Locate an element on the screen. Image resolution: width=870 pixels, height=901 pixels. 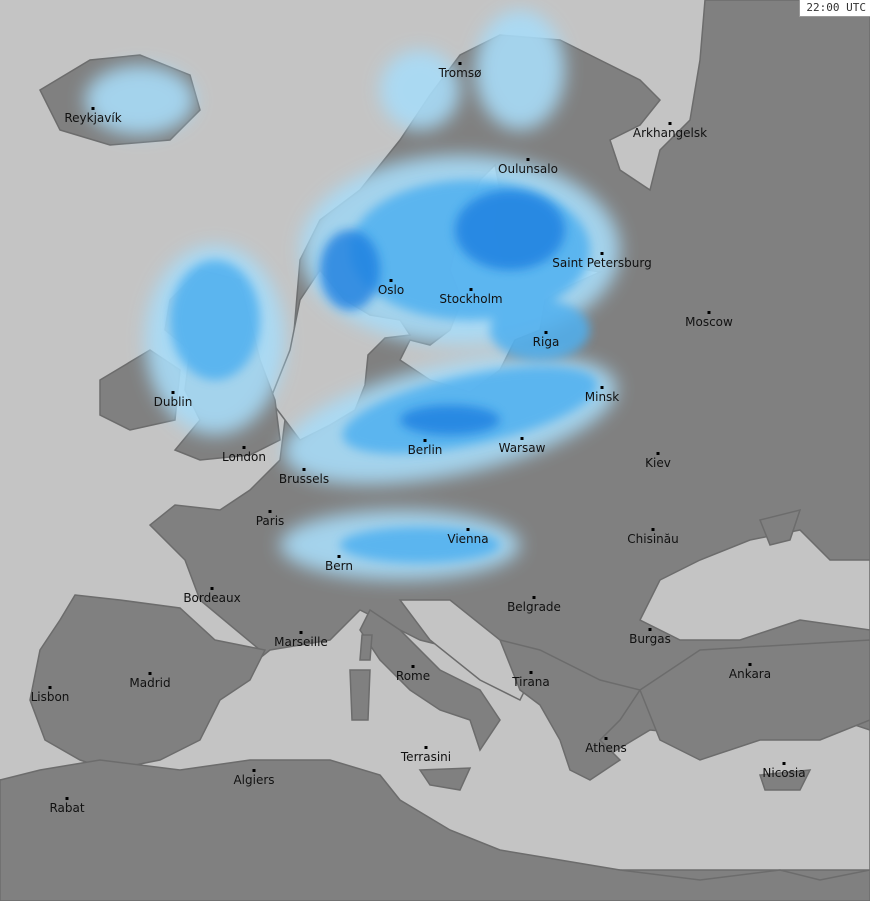
city-marker: Oslo is located at coordinates (391, 288).